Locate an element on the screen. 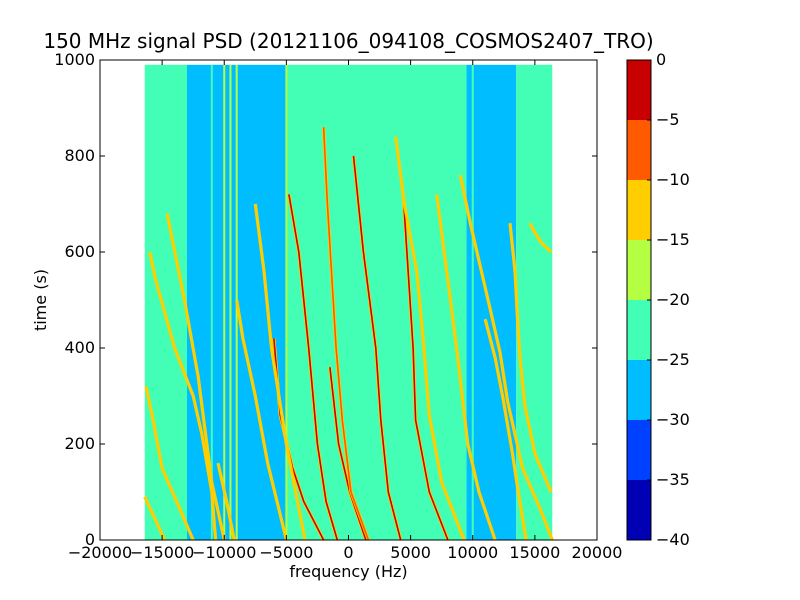 The width and height of the screenshot is (800, 600). y-tick-label: 1000 is located at coordinates (74, 59).